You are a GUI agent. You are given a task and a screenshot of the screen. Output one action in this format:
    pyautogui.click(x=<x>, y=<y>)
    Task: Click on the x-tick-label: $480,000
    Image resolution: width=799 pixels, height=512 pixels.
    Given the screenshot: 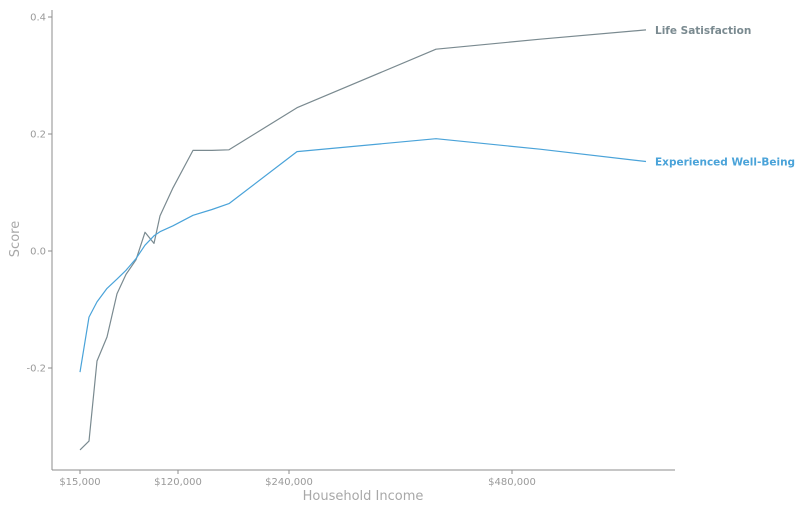 What is the action you would take?
    pyautogui.click(x=512, y=482)
    